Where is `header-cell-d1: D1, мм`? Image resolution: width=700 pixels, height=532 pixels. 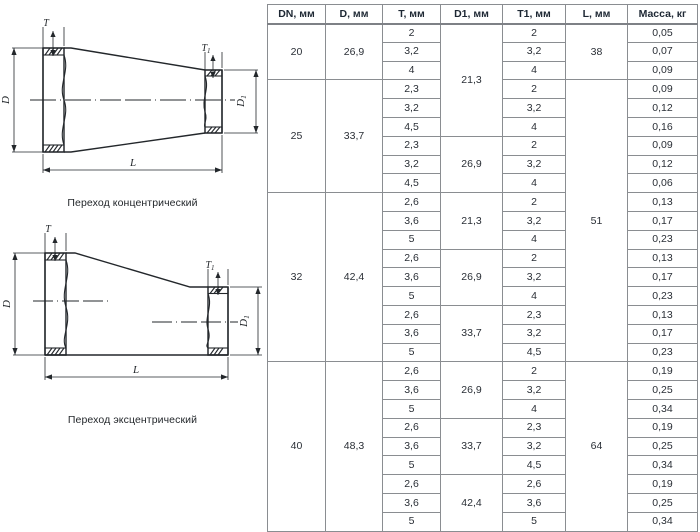 header-cell-d1: D1, мм is located at coordinates (471, 14).